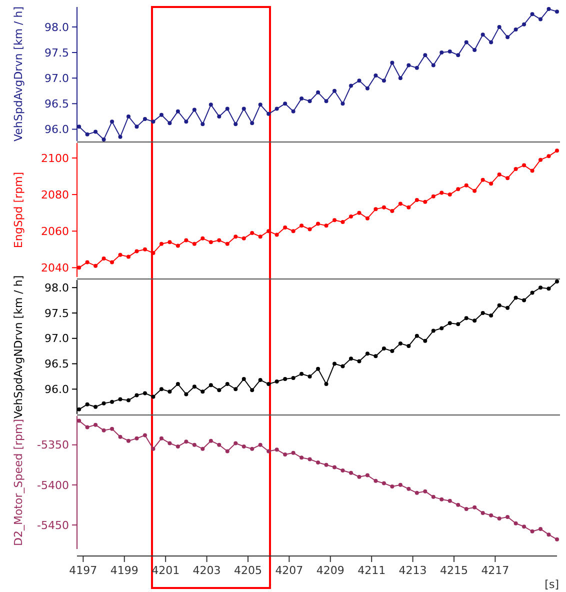 The width and height of the screenshot is (566, 592). What do you see at coordinates (495, 570) in the screenshot?
I see `x-tick-label: 4217` at bounding box center [495, 570].